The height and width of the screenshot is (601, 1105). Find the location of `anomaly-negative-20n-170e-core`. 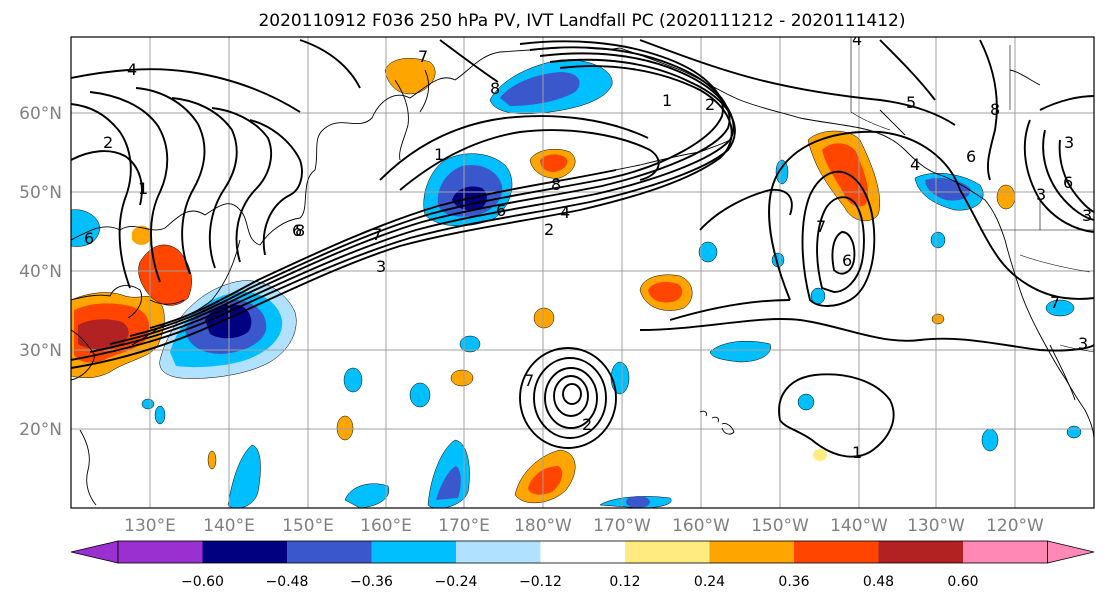

anomaly-negative-20n-170e-core is located at coordinates (448, 483).